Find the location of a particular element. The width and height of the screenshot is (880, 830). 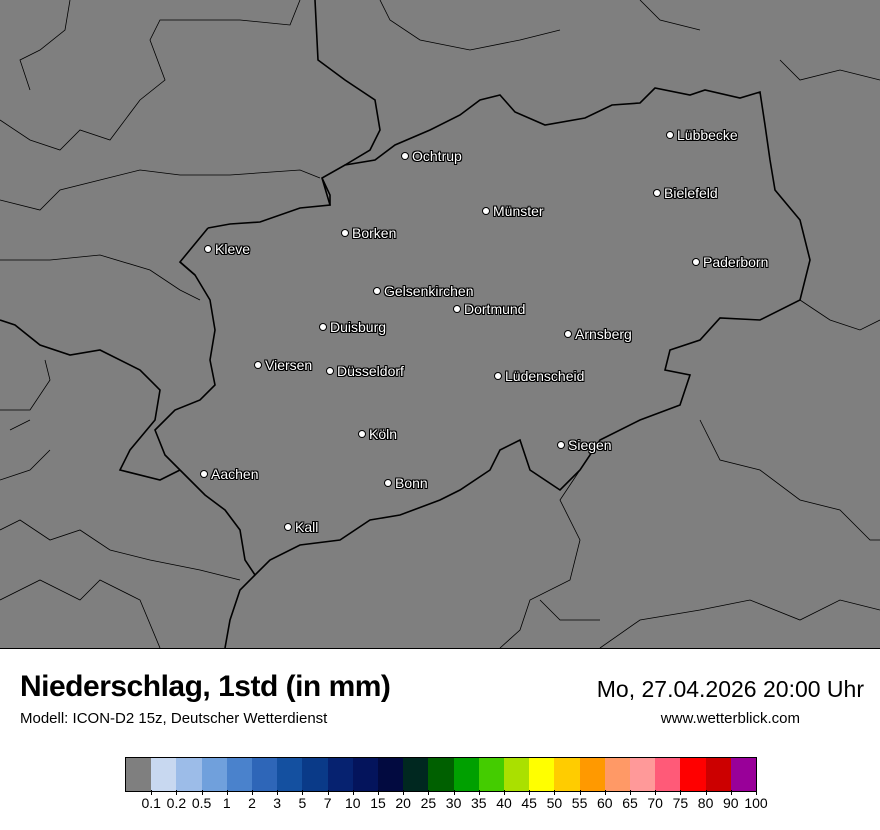

legend-tick-label: 70 is located at coordinates (655, 803).